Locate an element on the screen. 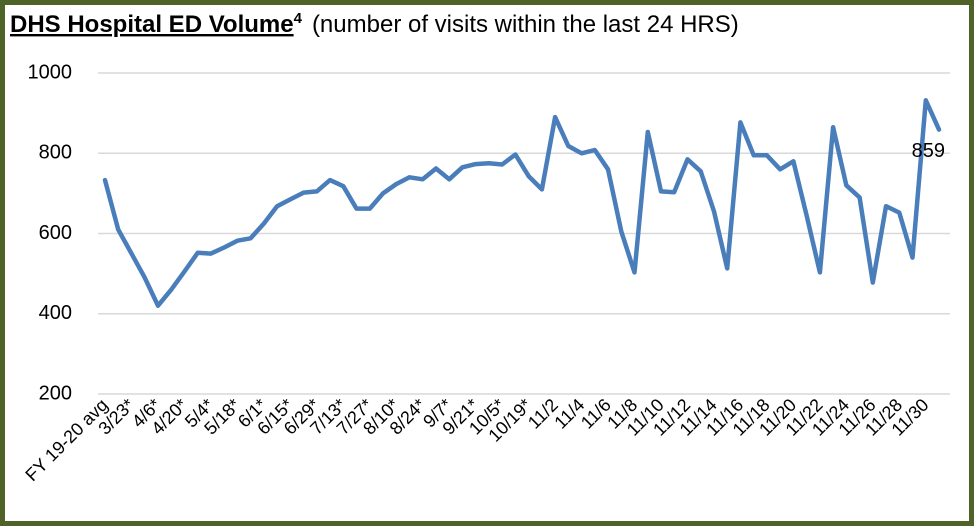 The height and width of the screenshot is (531, 974). data-label: 859 is located at coordinates (928, 151).